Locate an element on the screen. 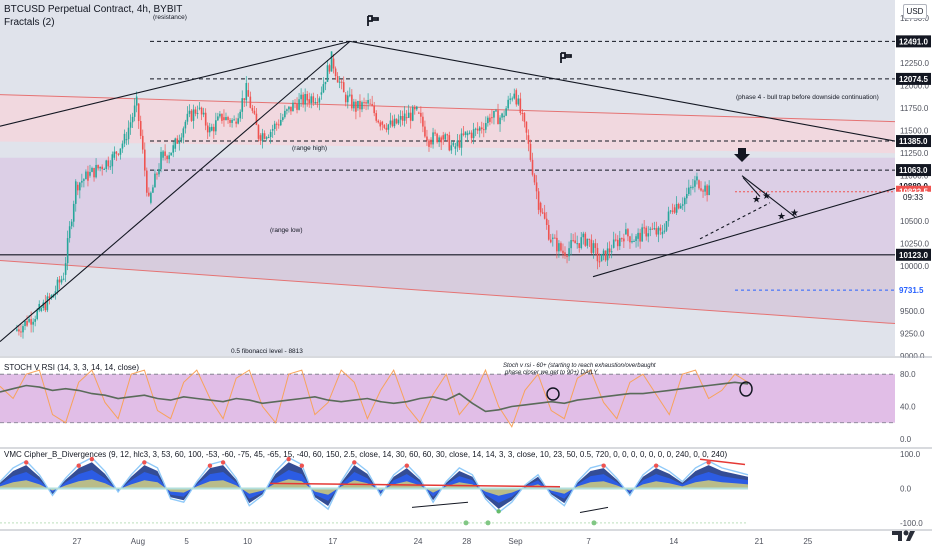 The image size is (932, 550). projection-dashed is located at coordinates (735, 221).